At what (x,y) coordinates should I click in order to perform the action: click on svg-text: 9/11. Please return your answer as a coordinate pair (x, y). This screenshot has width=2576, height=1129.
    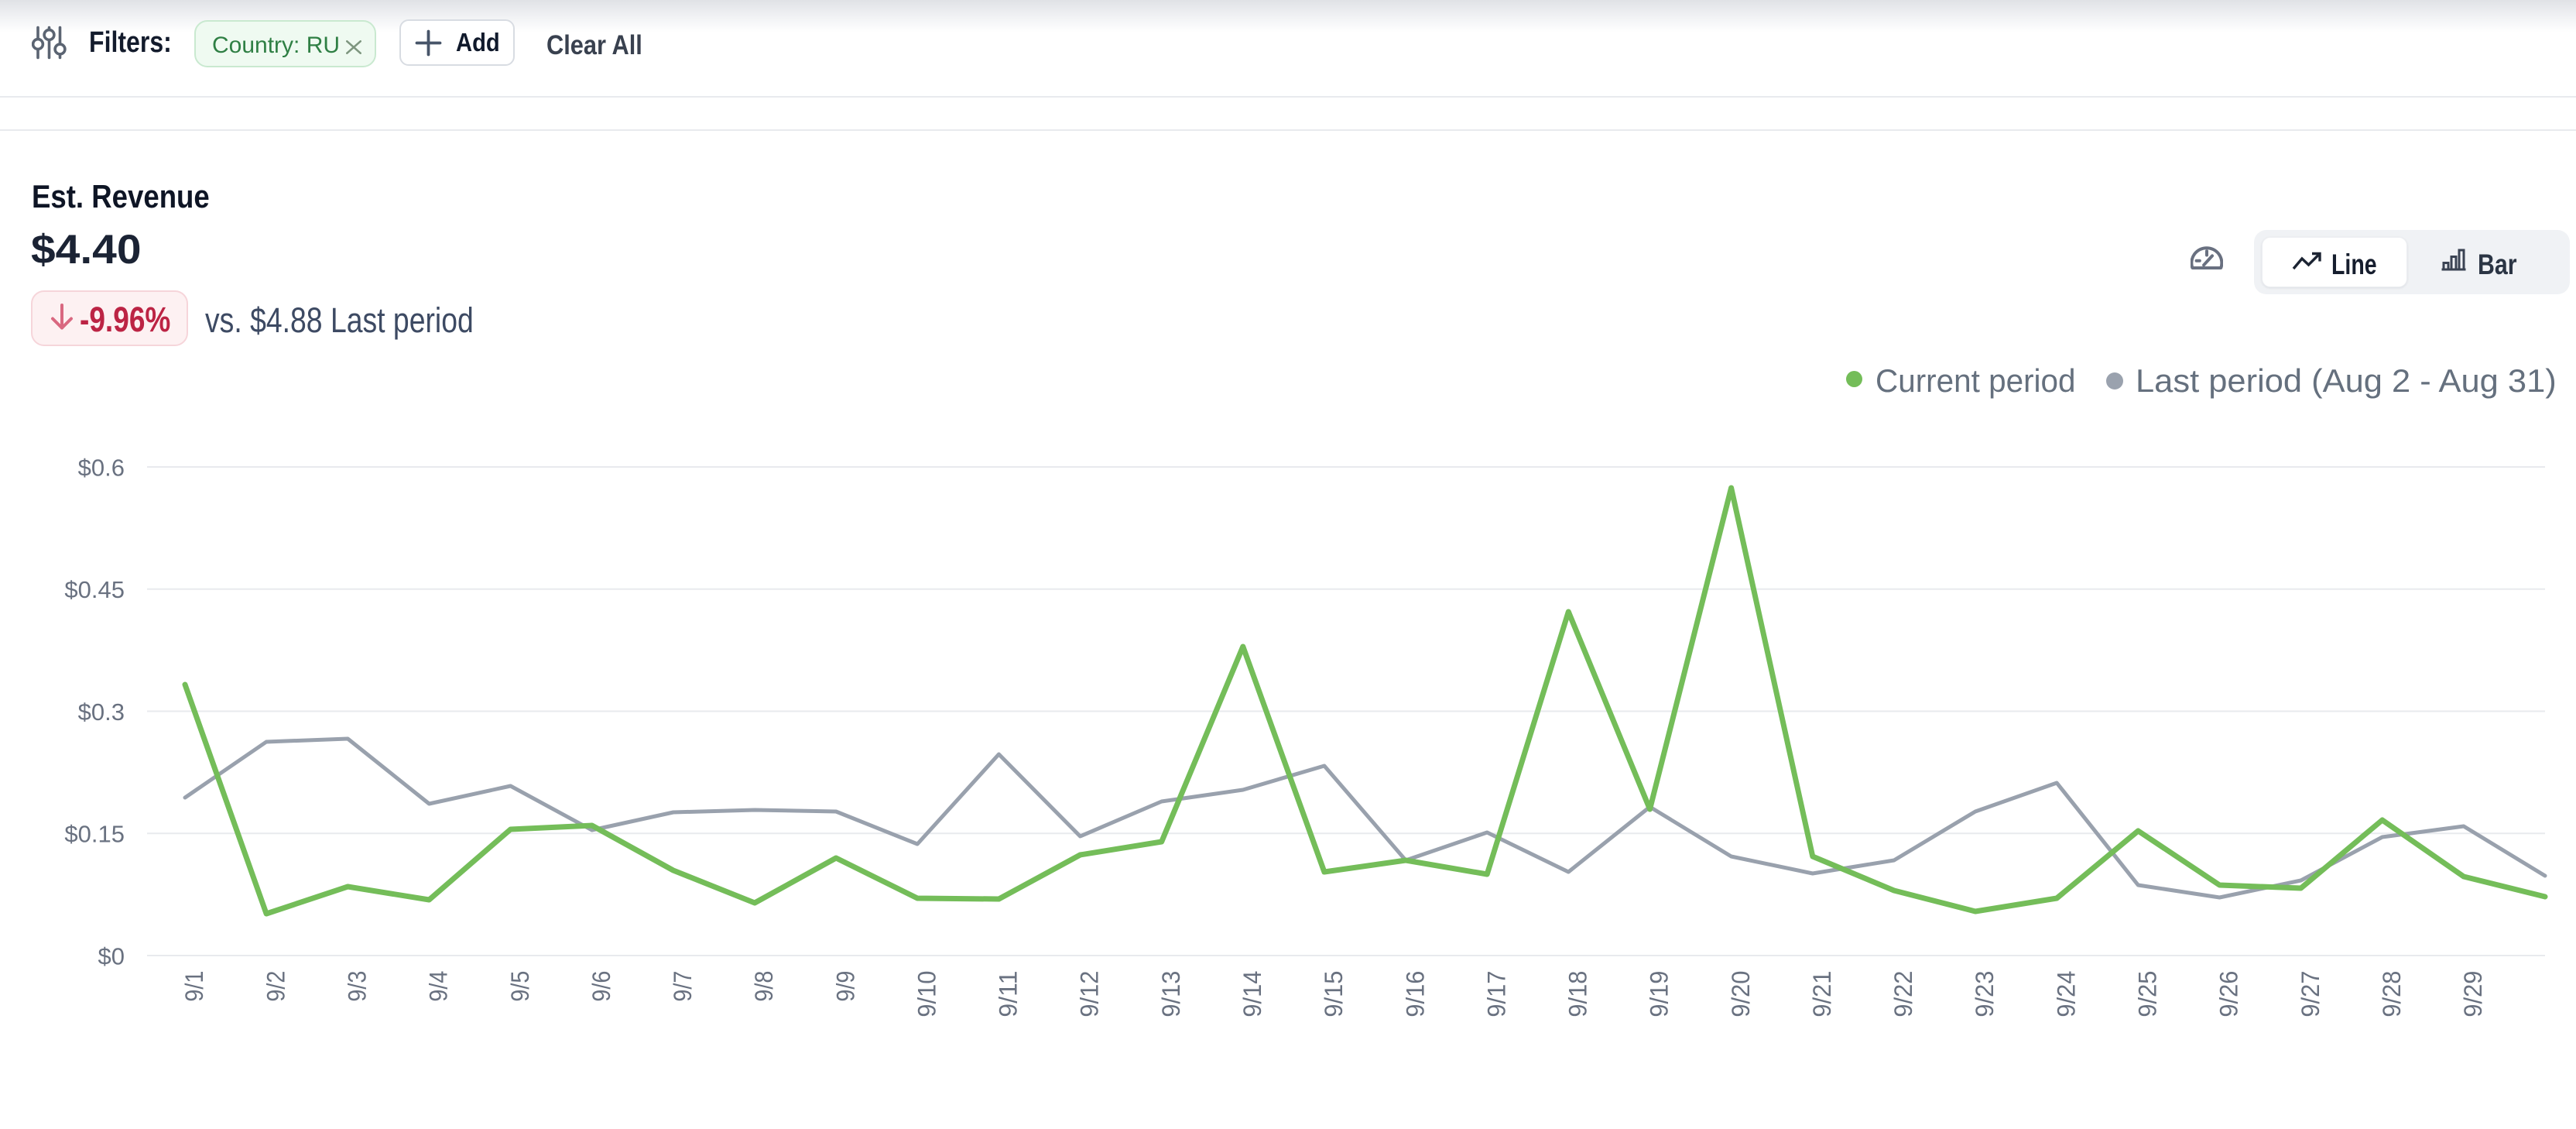
    Looking at the image, I should click on (1009, 994).